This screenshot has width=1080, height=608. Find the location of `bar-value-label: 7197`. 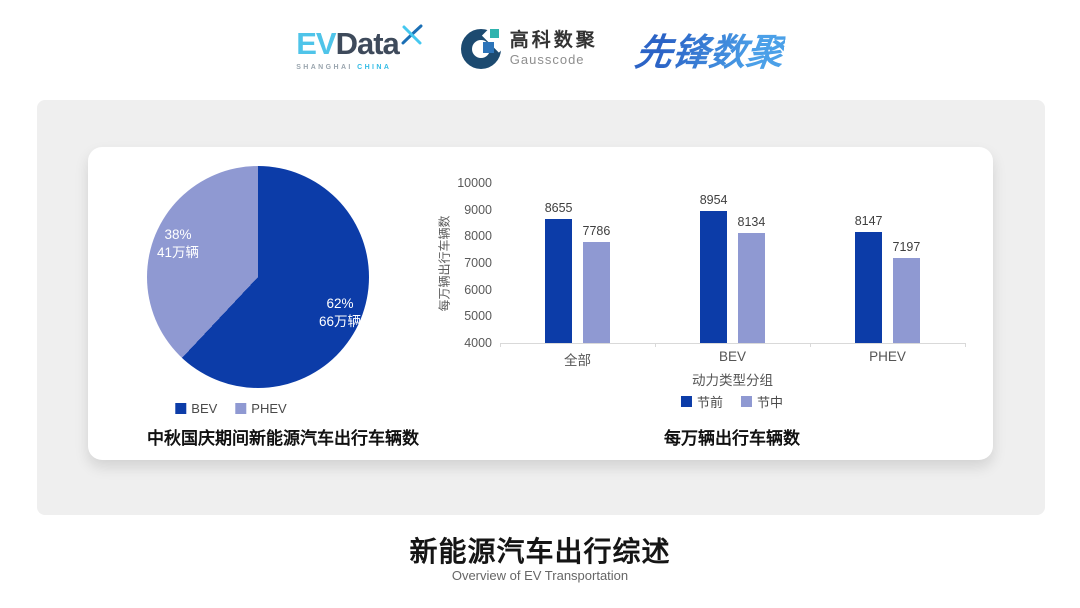

bar-value-label: 7197 is located at coordinates (906, 246).